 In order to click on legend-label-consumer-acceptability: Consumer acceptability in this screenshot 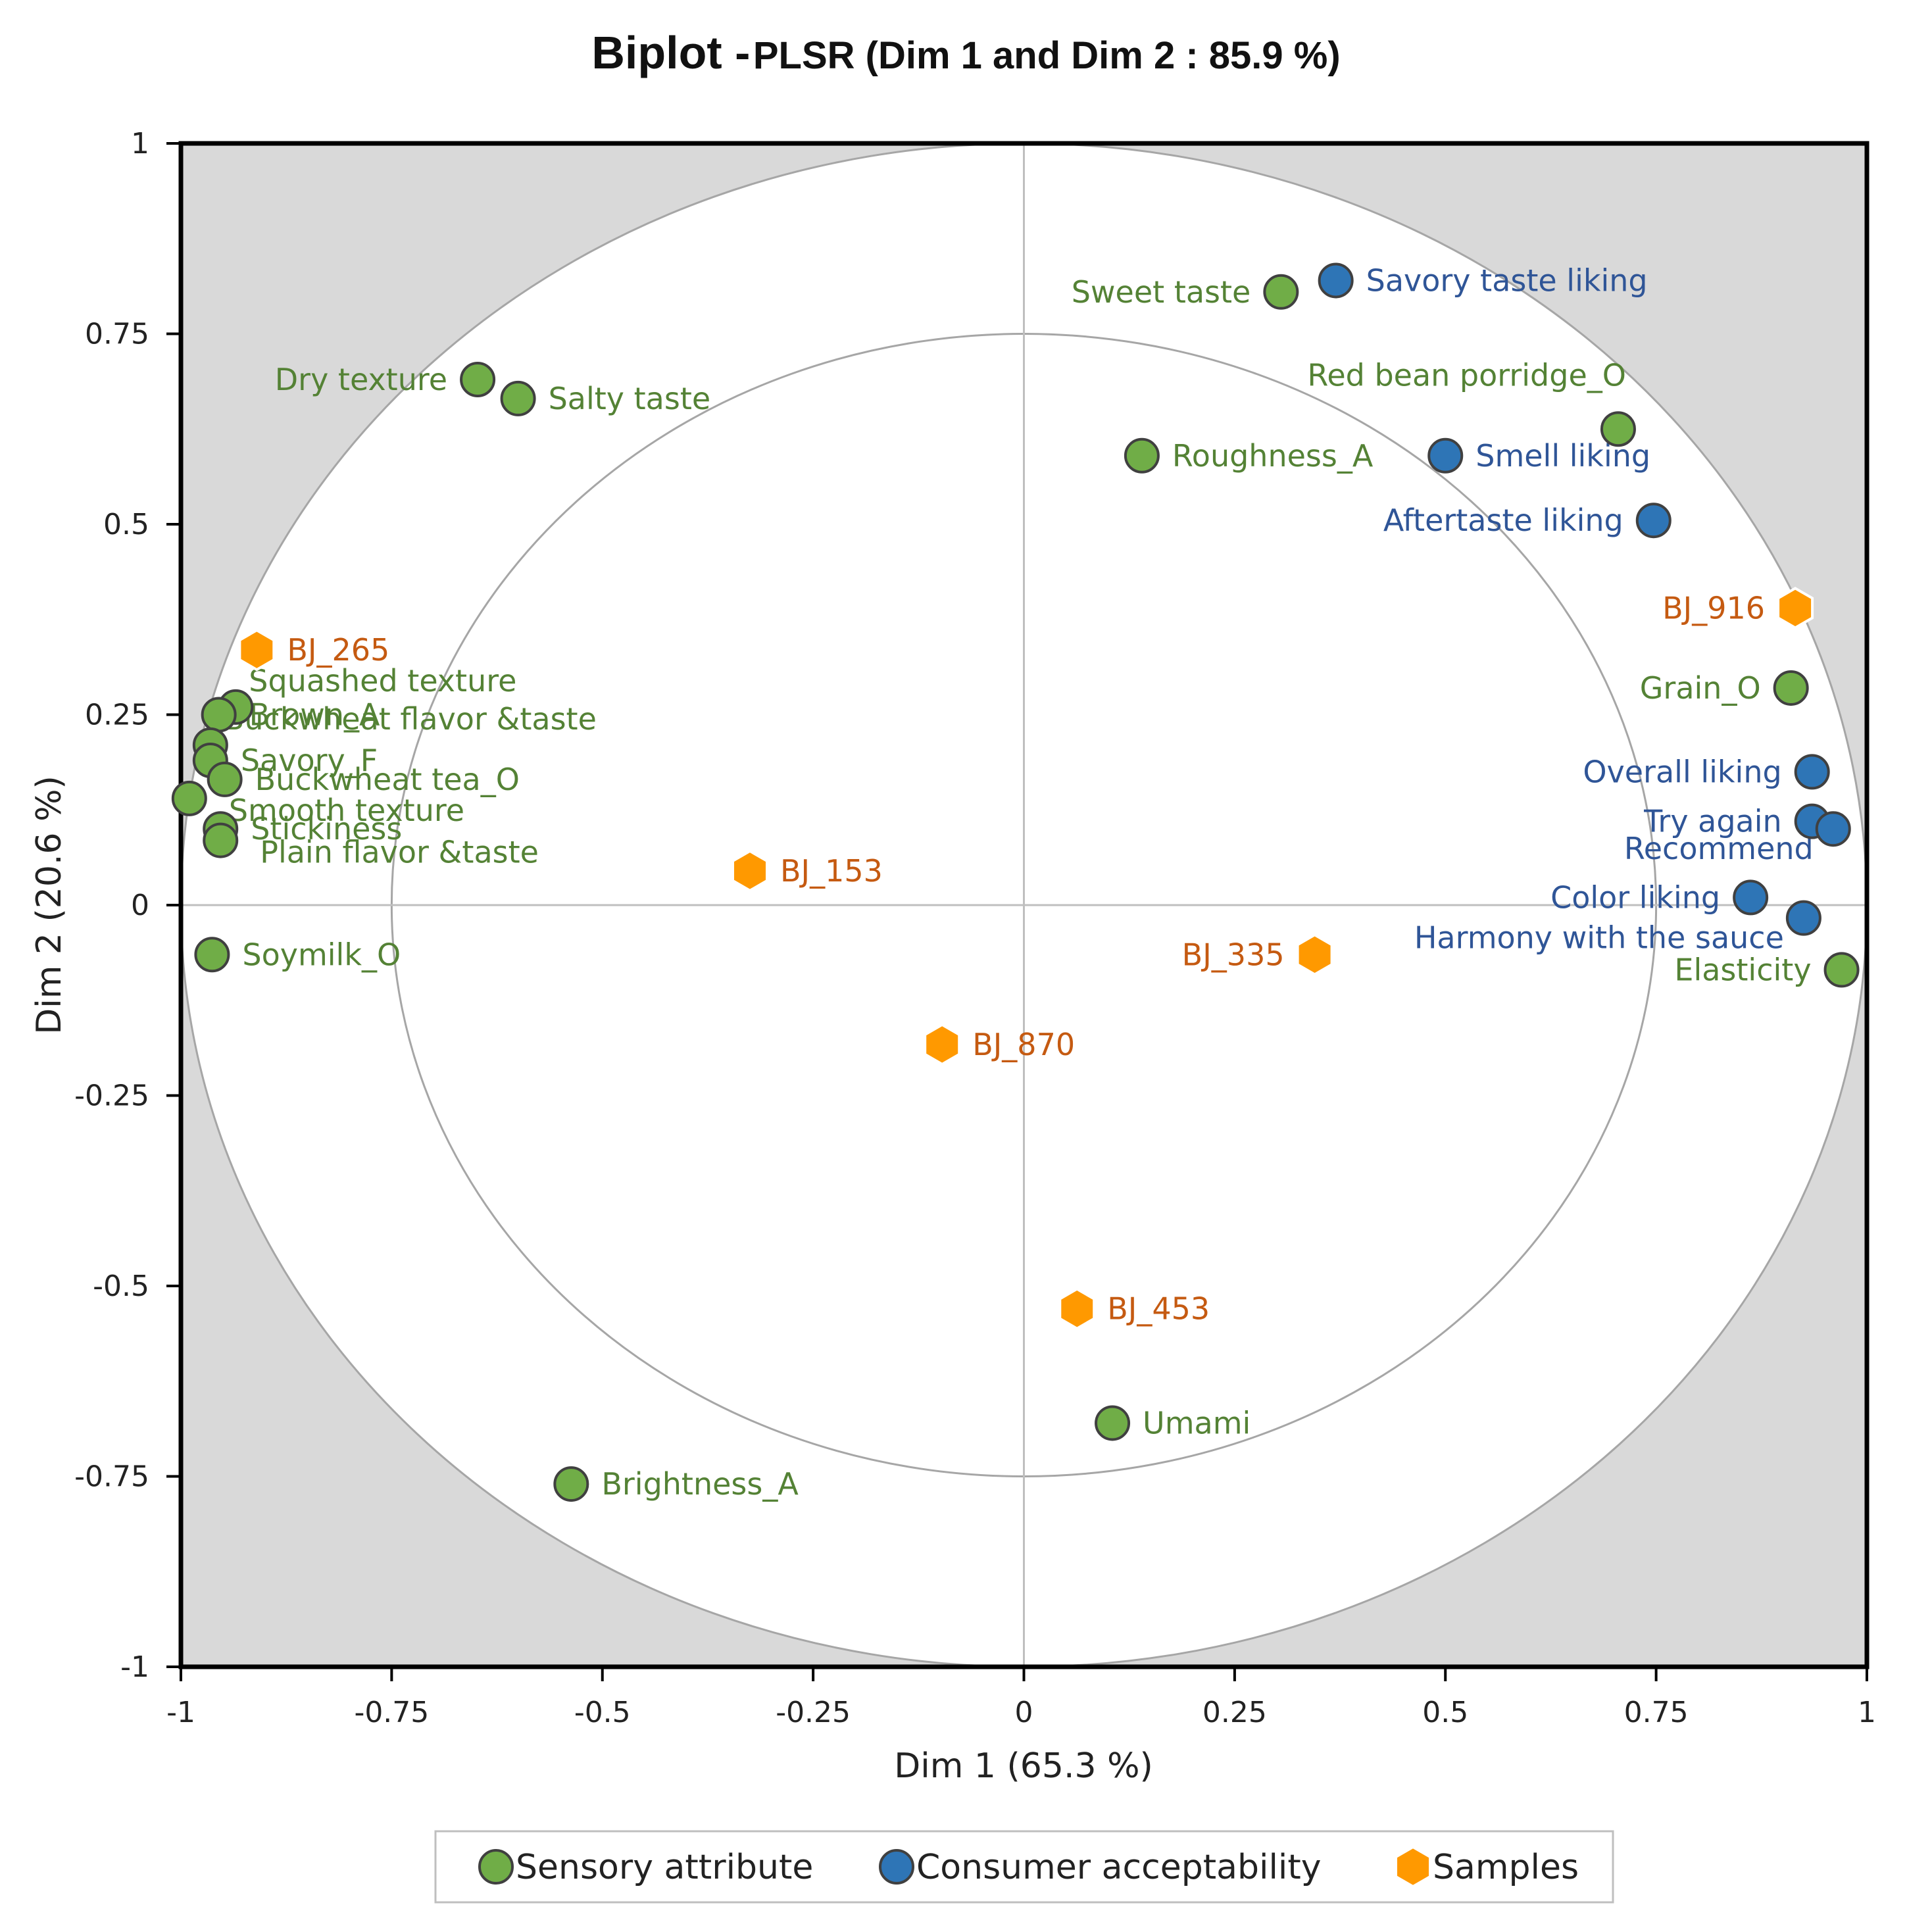, I will do `click(1119, 1867)`.